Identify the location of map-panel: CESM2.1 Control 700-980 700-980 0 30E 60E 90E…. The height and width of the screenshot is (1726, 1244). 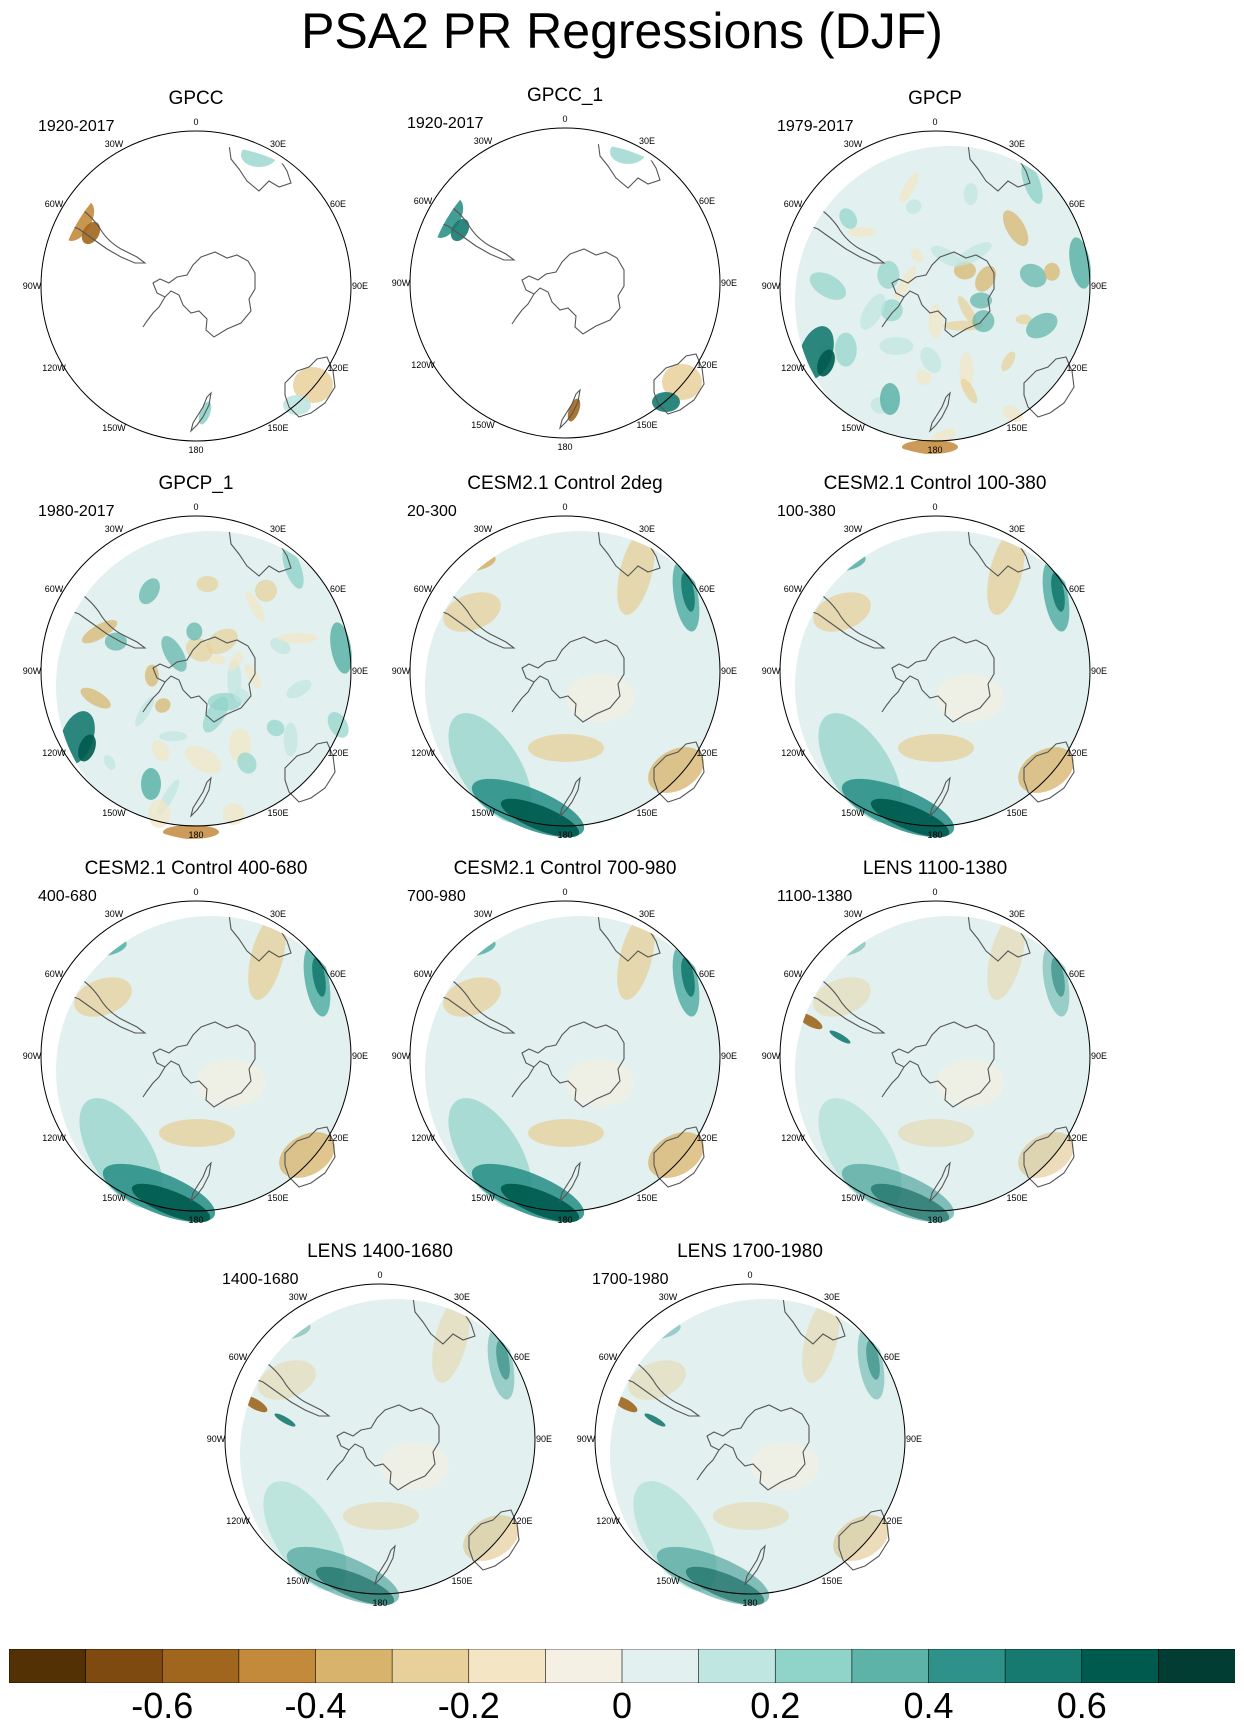
(564, 1043).